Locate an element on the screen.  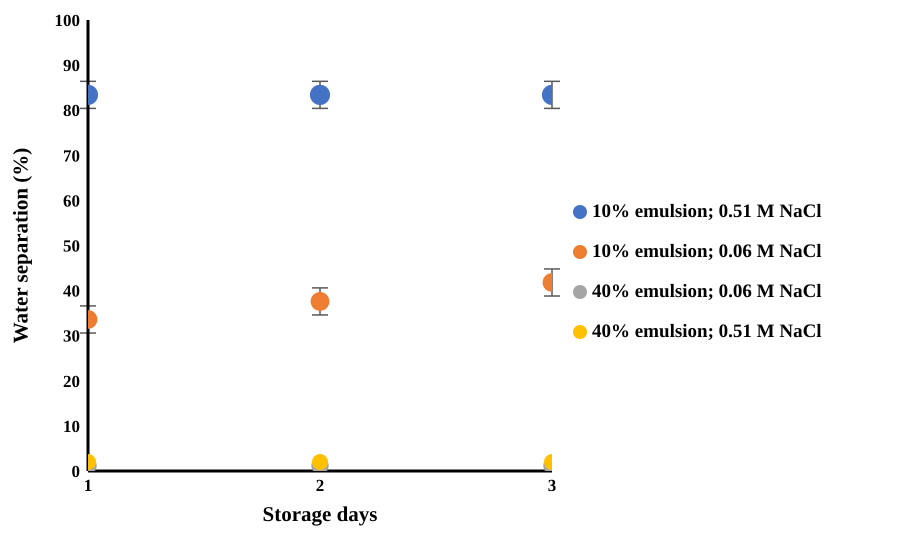
legend-label: 10% emulsion; 0.51 M NaCl is located at coordinates (707, 211).